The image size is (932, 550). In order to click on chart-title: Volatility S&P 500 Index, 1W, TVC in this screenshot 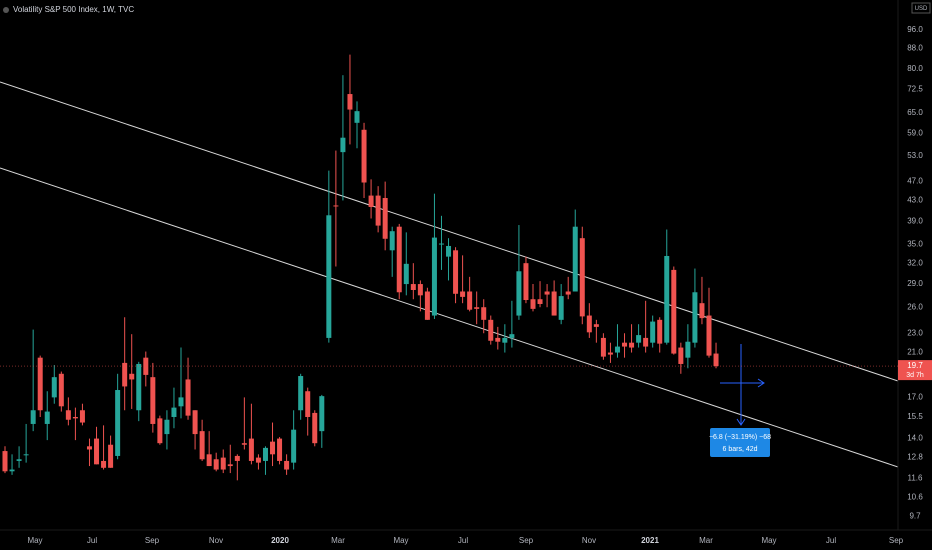, I will do `click(73, 9)`.